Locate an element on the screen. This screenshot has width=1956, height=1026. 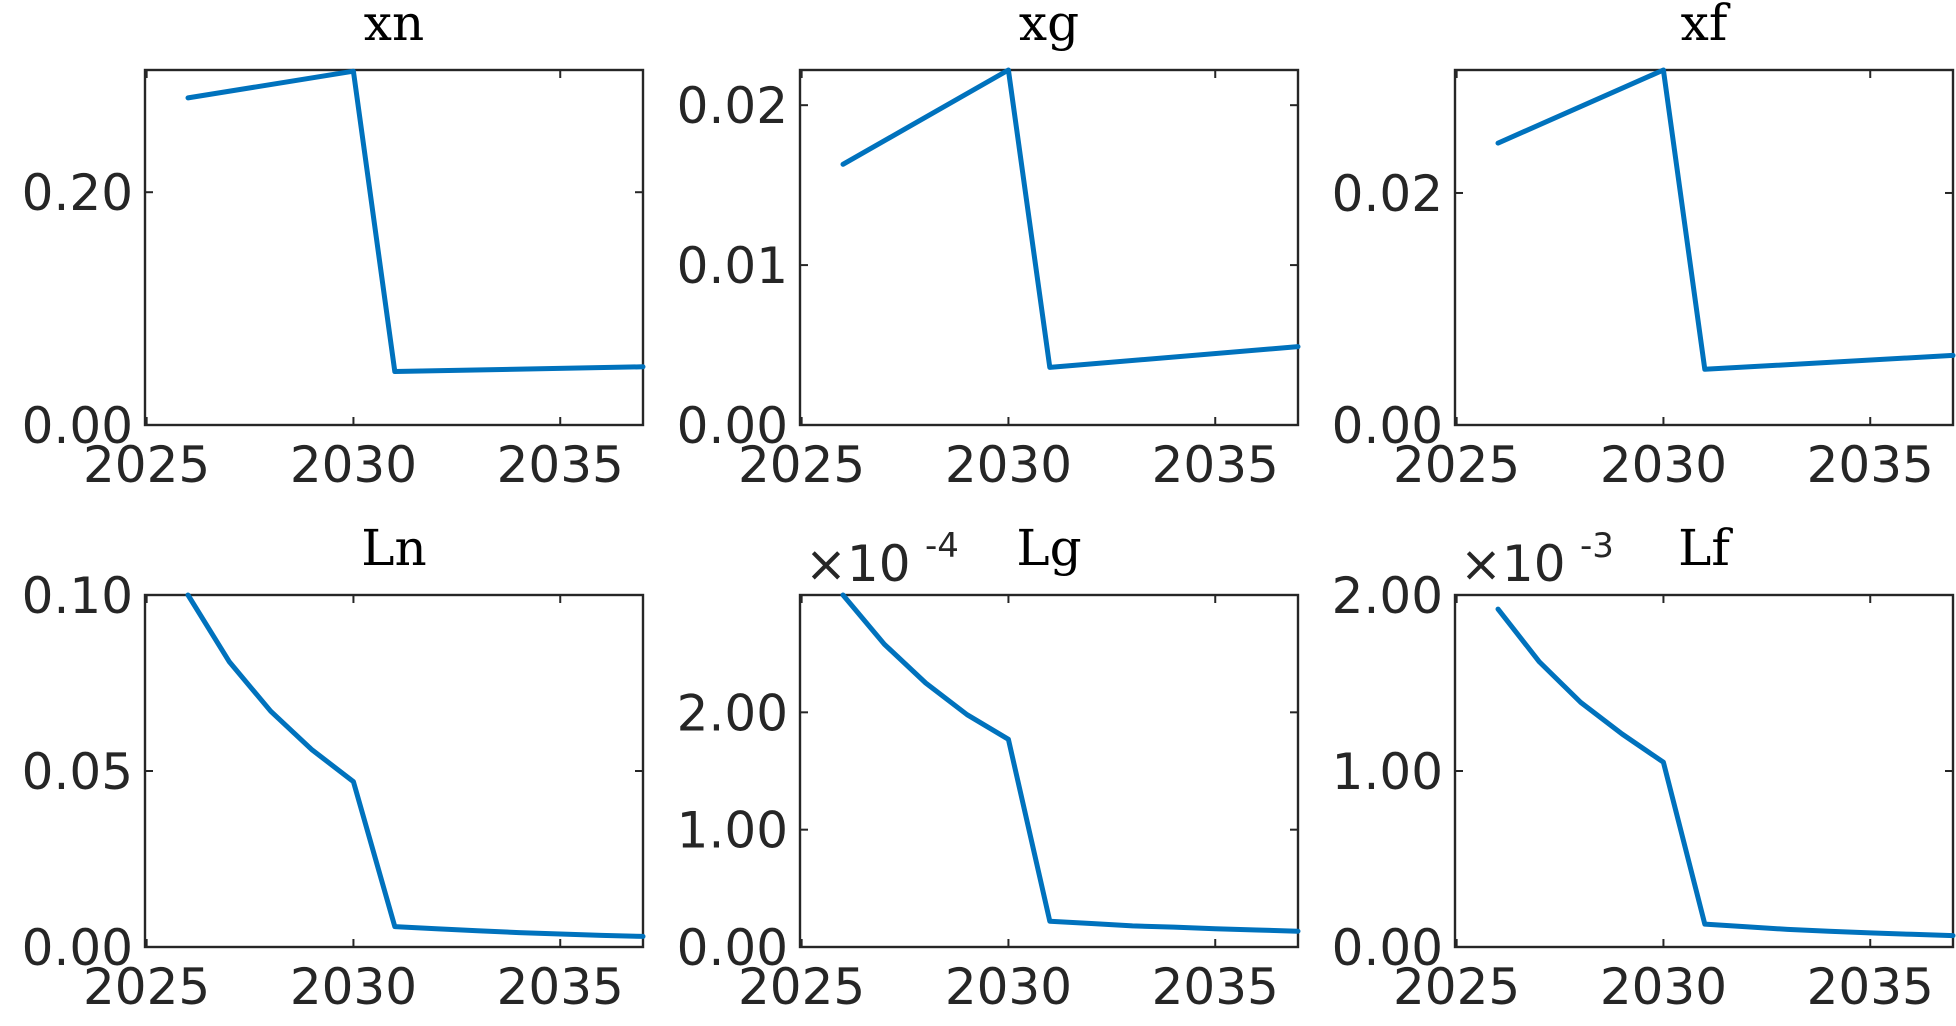
panel-title: Ln is located at coordinates (393, 548).